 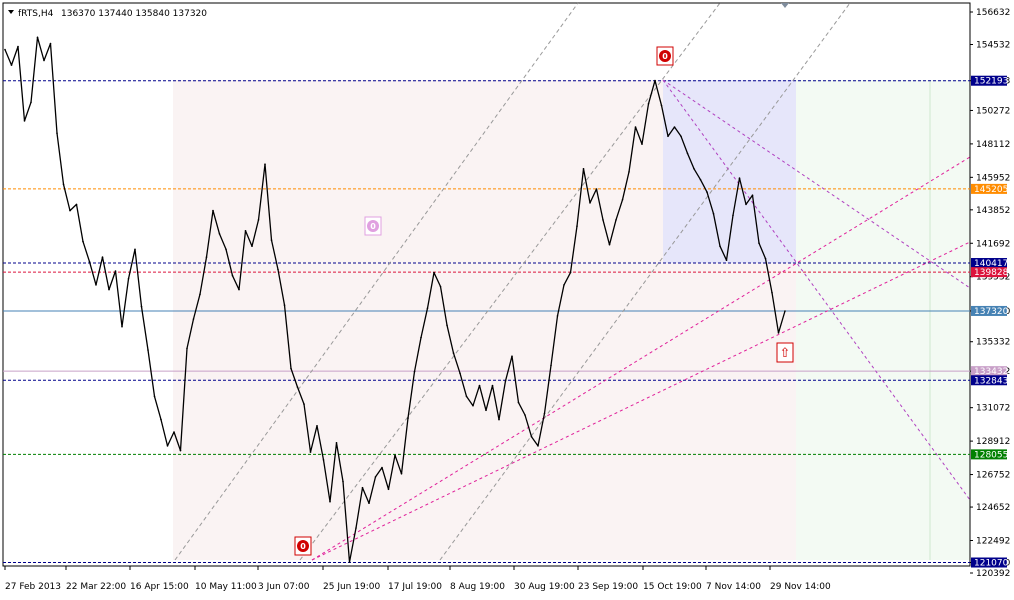 I want to click on marker-mid-label: 0, so click(x=373, y=226).